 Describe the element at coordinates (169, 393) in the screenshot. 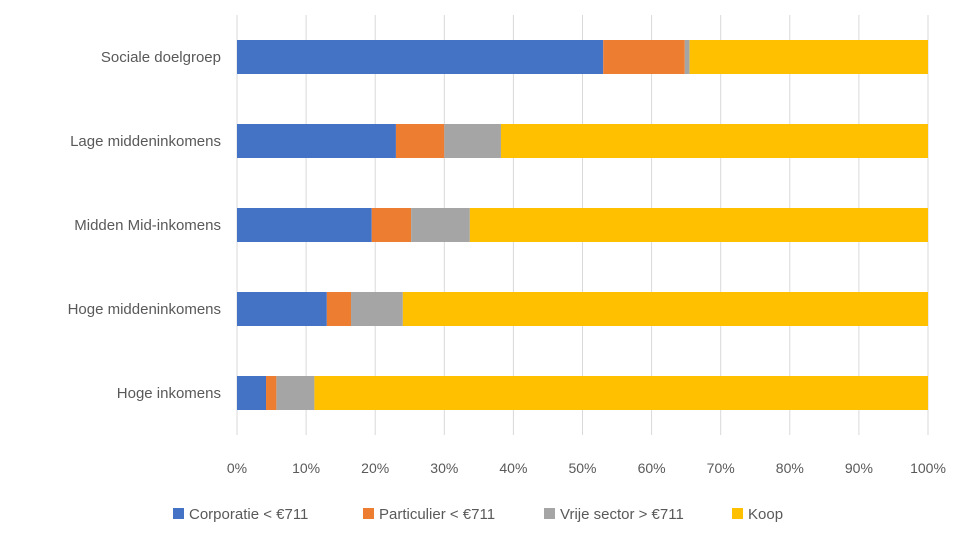

I see `category-label: Hoge inkomens` at that location.